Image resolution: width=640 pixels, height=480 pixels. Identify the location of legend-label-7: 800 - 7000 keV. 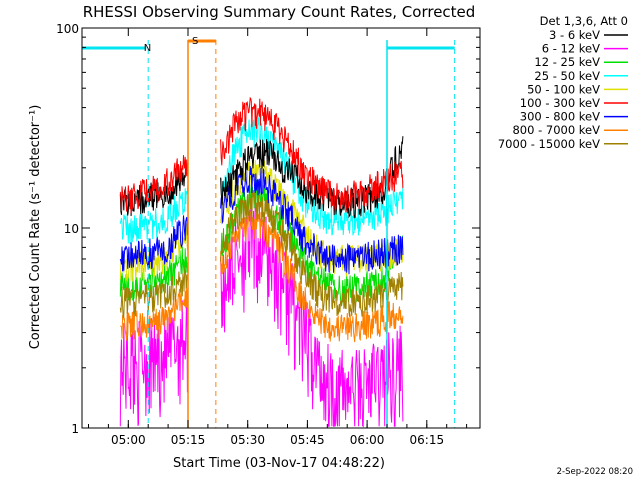
(556, 130).